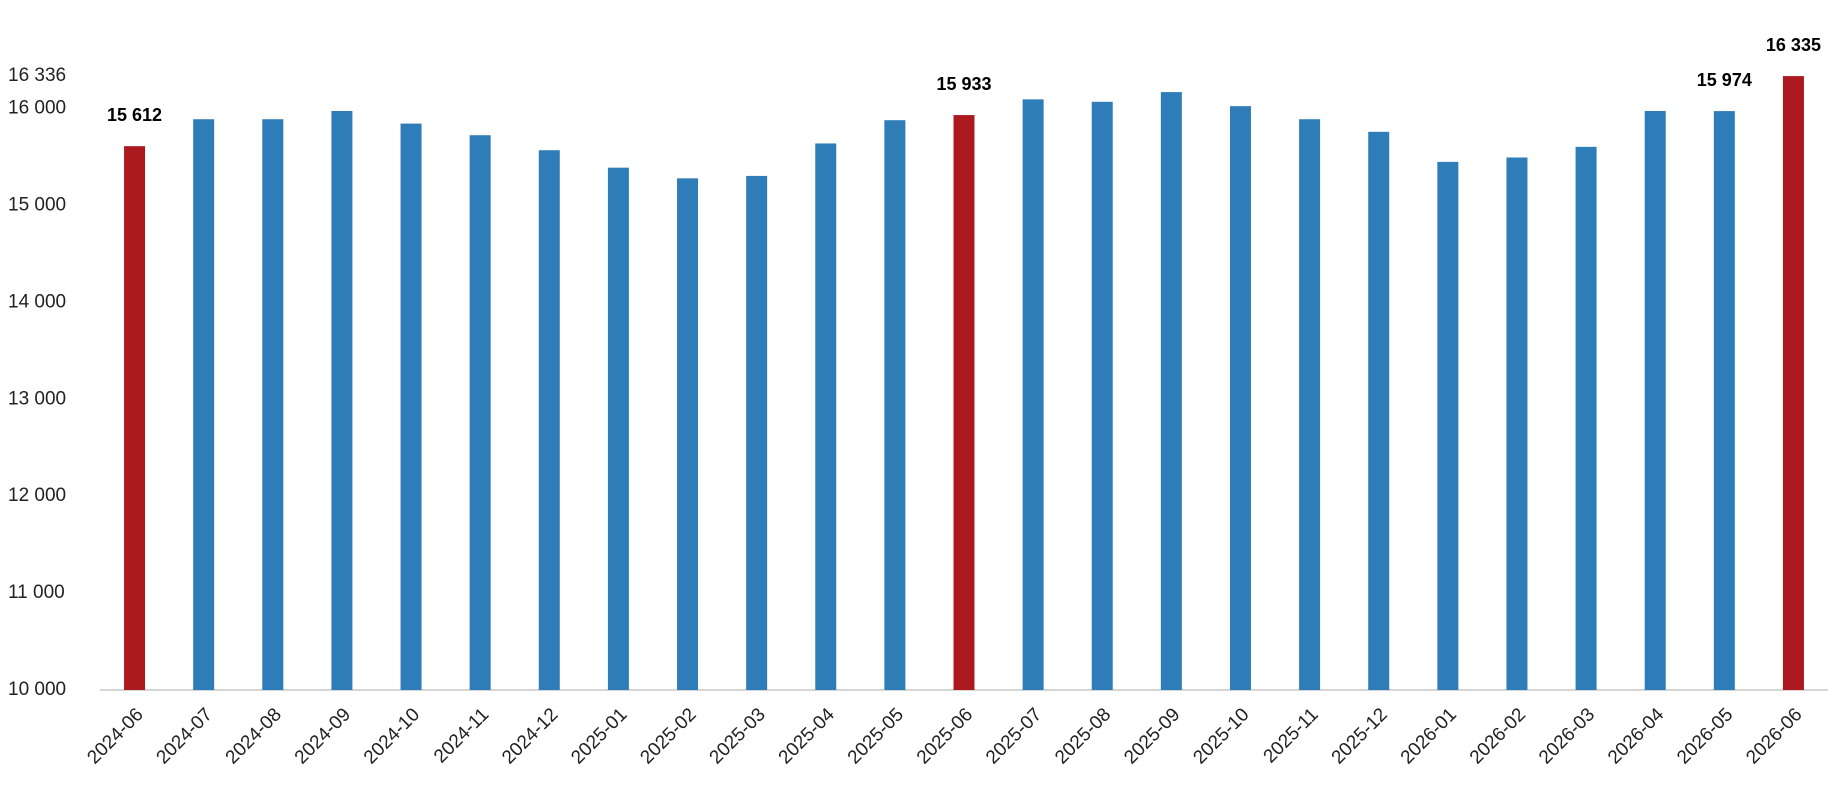 This screenshot has height=800, width=1830. I want to click on y-tick-label: 15 000, so click(37, 204).